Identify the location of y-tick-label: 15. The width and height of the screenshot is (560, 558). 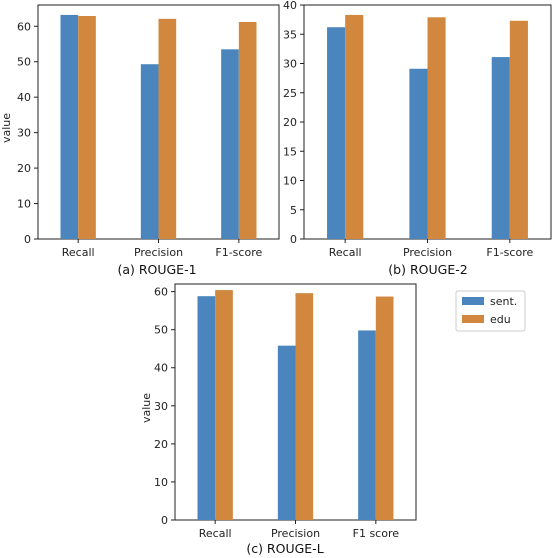
(290, 151).